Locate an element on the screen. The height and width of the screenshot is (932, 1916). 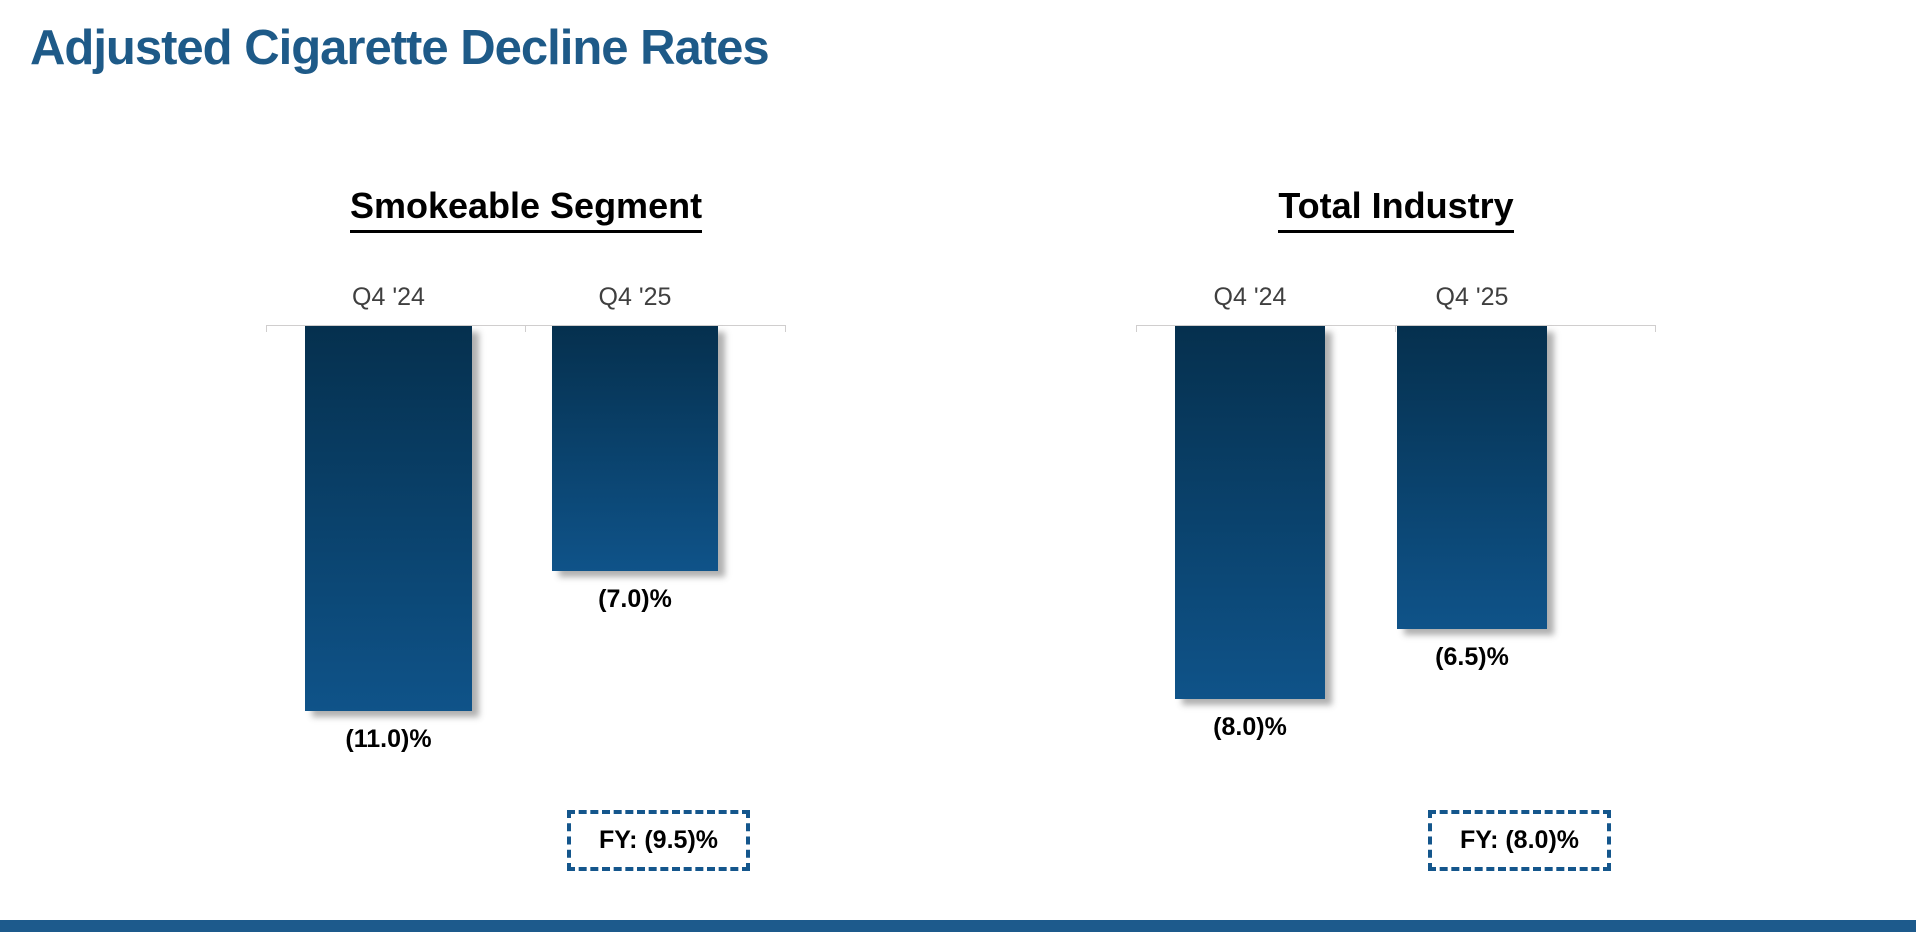
value-label: (11.0)% is located at coordinates (388, 739).